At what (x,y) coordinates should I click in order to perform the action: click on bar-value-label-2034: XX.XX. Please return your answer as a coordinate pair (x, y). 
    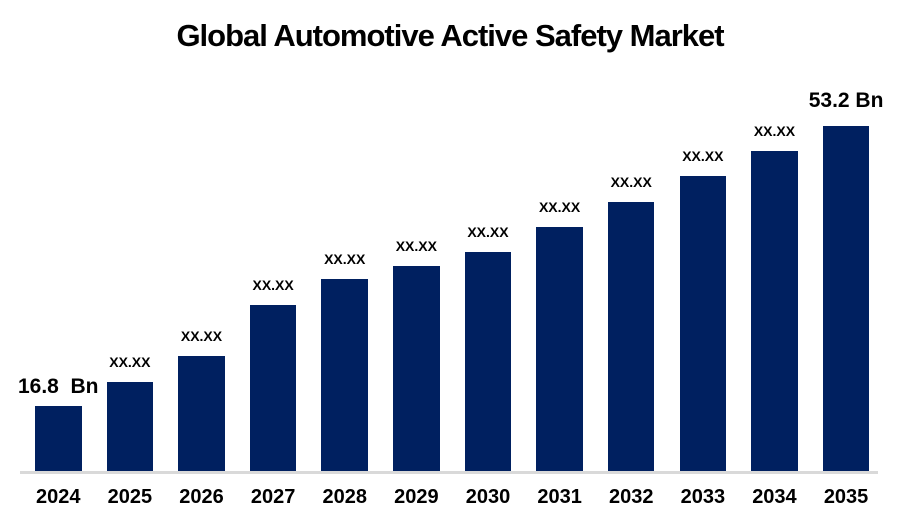
    Looking at the image, I should click on (774, 131).